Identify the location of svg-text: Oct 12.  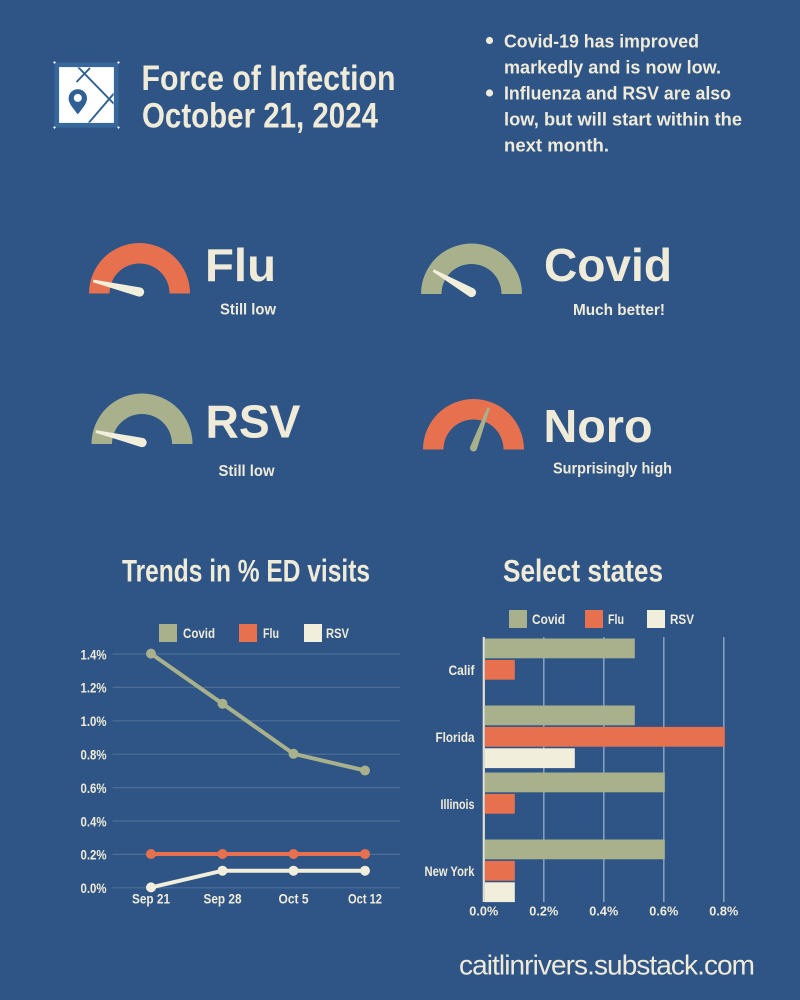
(365, 899).